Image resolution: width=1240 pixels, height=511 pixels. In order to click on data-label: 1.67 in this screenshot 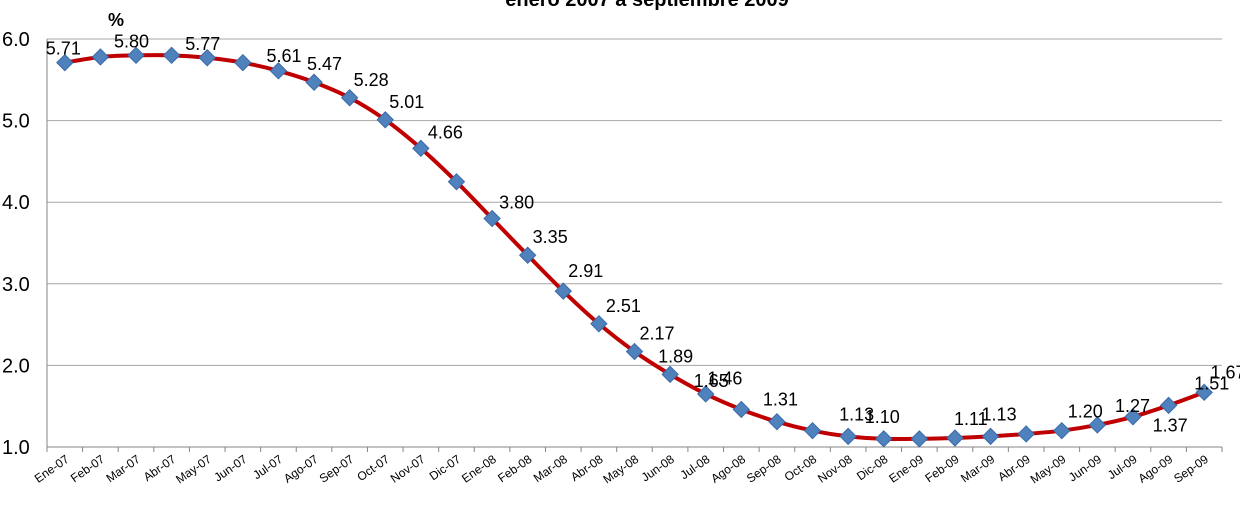, I will do `click(1225, 372)`.